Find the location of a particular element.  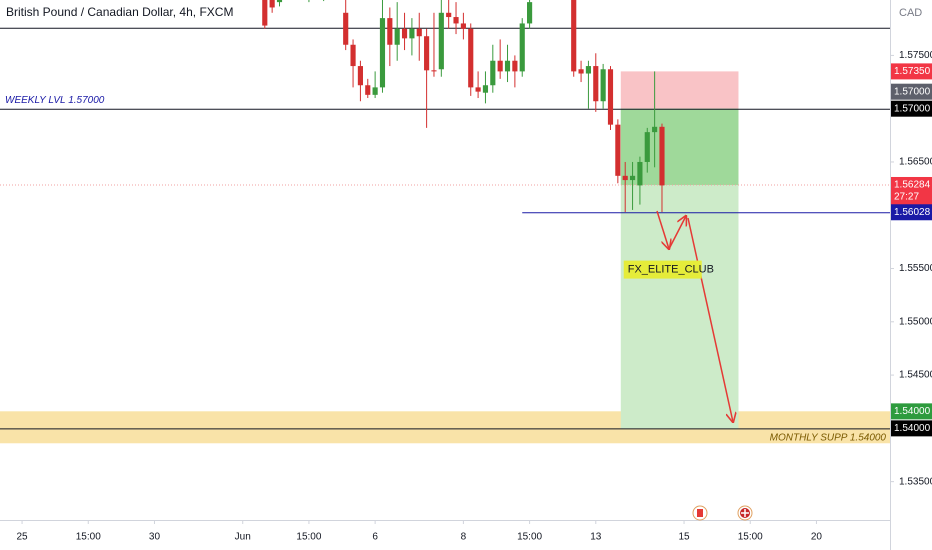

x-tick-label: 20 is located at coordinates (817, 537).